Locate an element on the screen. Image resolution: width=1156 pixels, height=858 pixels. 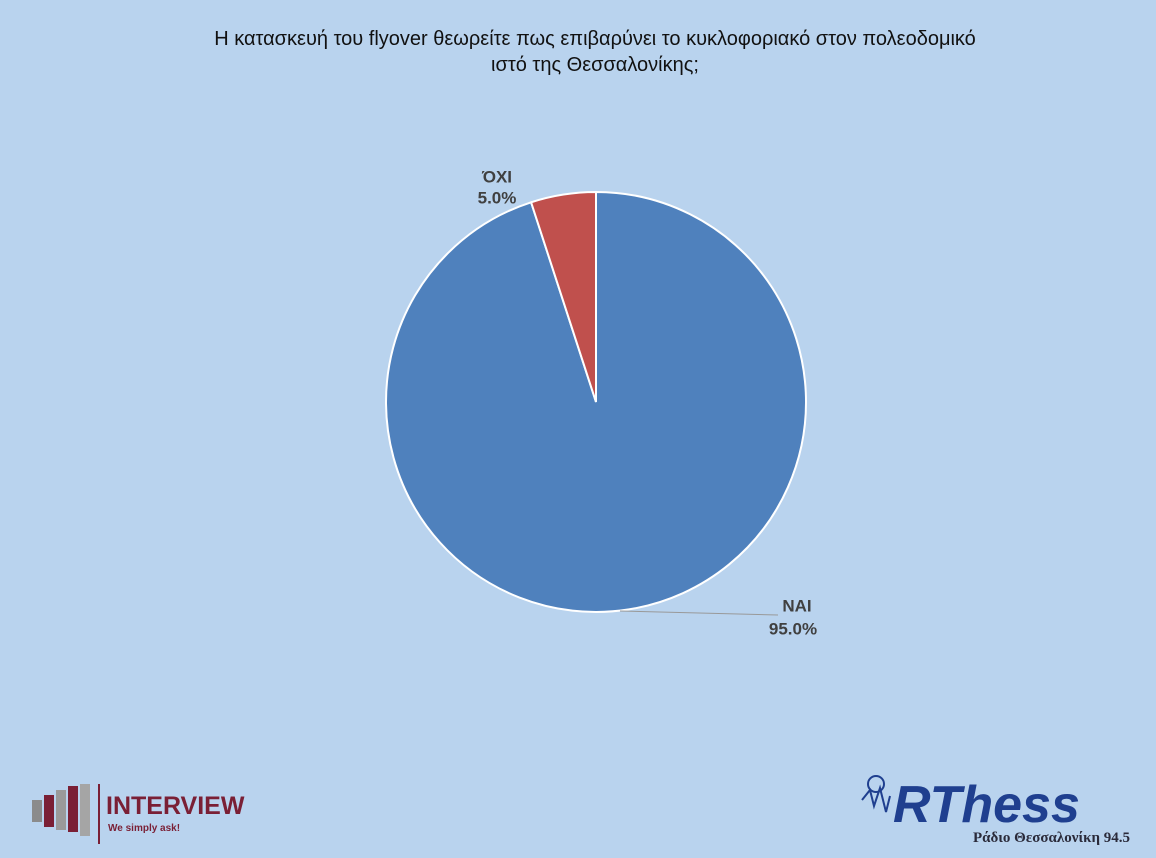
data-label-name: ΝΑΙ is located at coordinates (796, 605).